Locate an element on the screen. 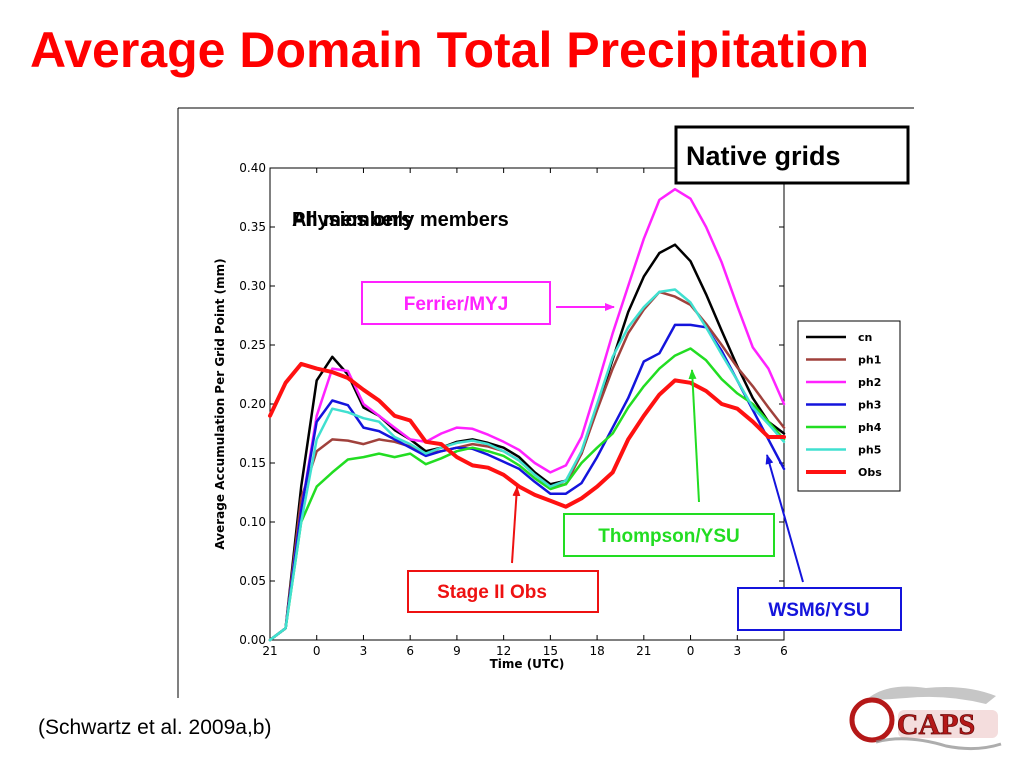 Image resolution: width=1024 pixels, height=768 pixels. slide-title: Average Domain Total Precipitation is located at coordinates (450, 50).